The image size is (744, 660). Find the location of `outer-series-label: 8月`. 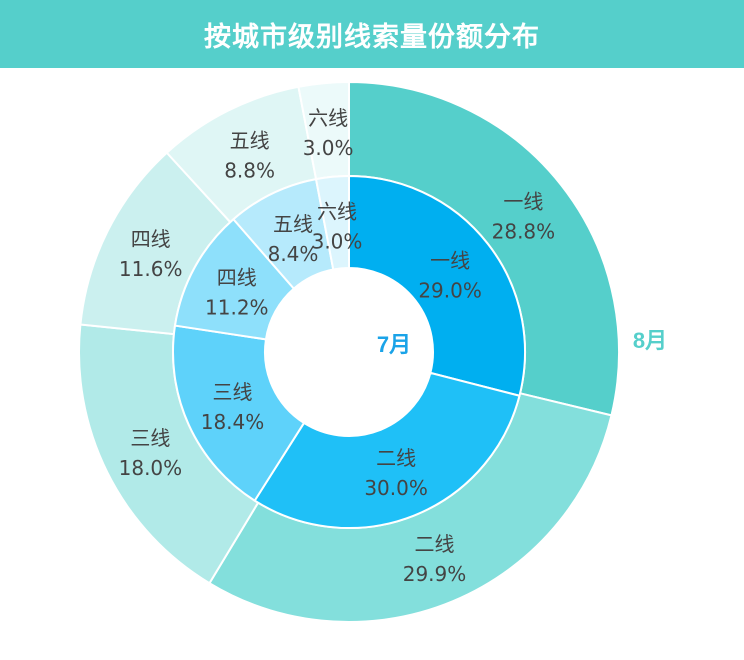

outer-series-label: 8月 is located at coordinates (650, 340).